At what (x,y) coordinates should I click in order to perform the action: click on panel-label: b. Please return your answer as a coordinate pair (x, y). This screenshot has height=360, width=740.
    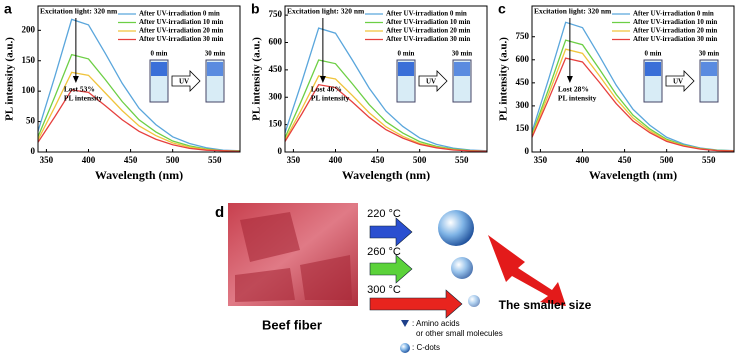
    Looking at the image, I should click on (255, 9).